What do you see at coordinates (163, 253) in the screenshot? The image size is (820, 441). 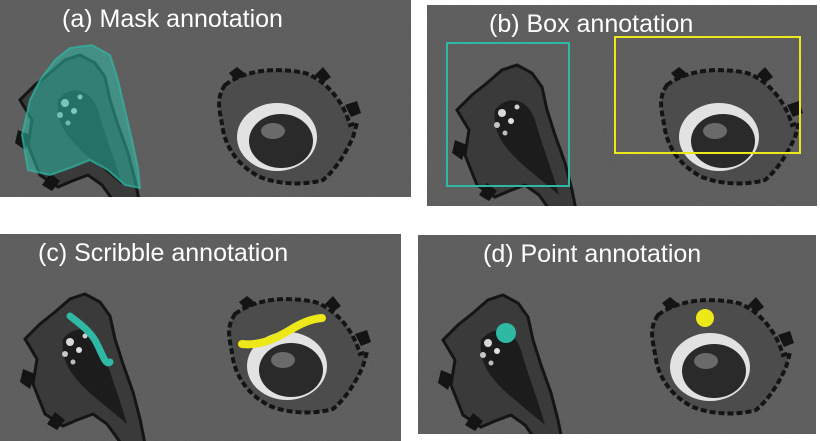 I see `panel-title-c: (c) Scribble annotation` at bounding box center [163, 253].